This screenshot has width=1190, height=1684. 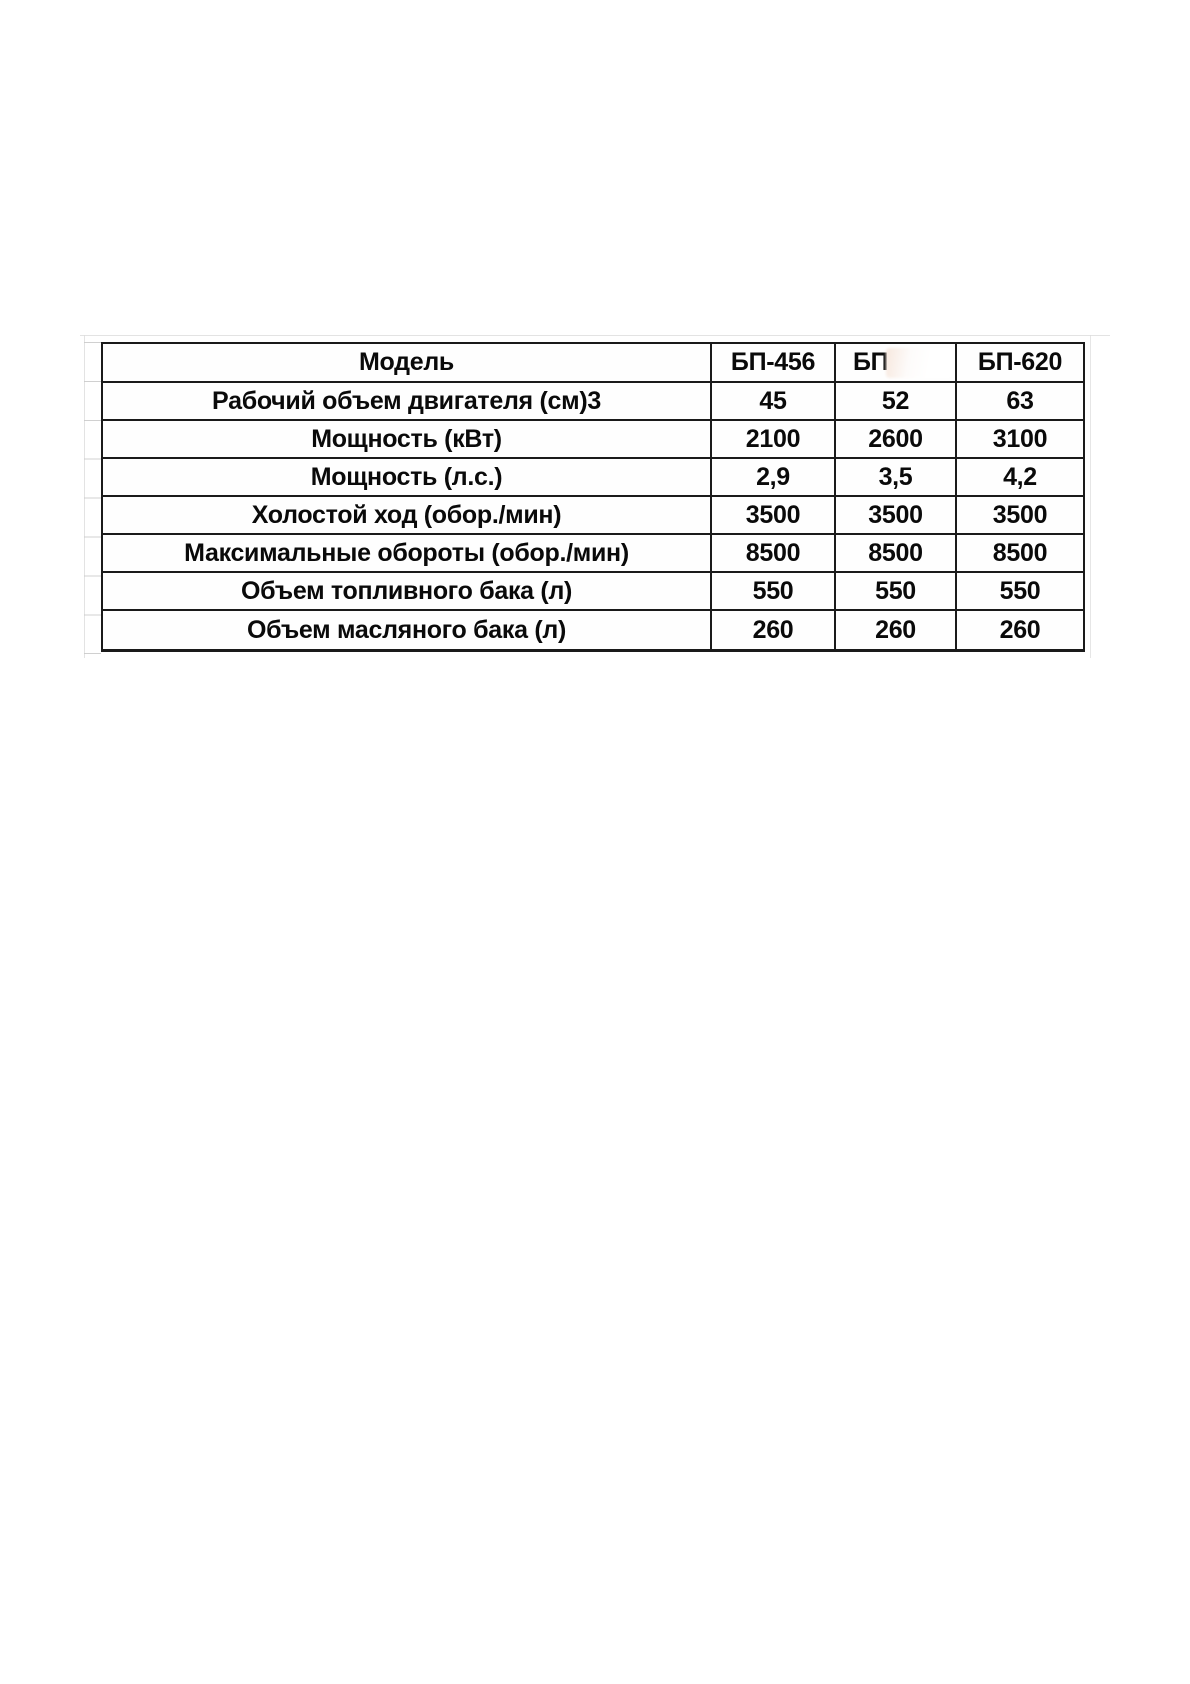 What do you see at coordinates (407, 516) in the screenshot?
I see `spec-label-cell: Холостой ход (обор./мин)` at bounding box center [407, 516].